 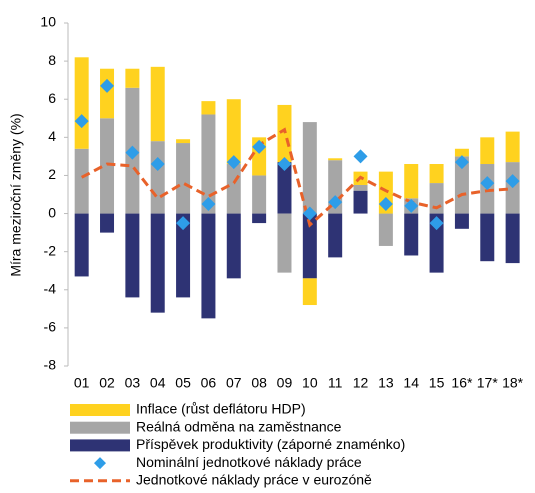 What do you see at coordinates (209, 383) in the screenshot?
I see `x-tick-label: 06` at bounding box center [209, 383].